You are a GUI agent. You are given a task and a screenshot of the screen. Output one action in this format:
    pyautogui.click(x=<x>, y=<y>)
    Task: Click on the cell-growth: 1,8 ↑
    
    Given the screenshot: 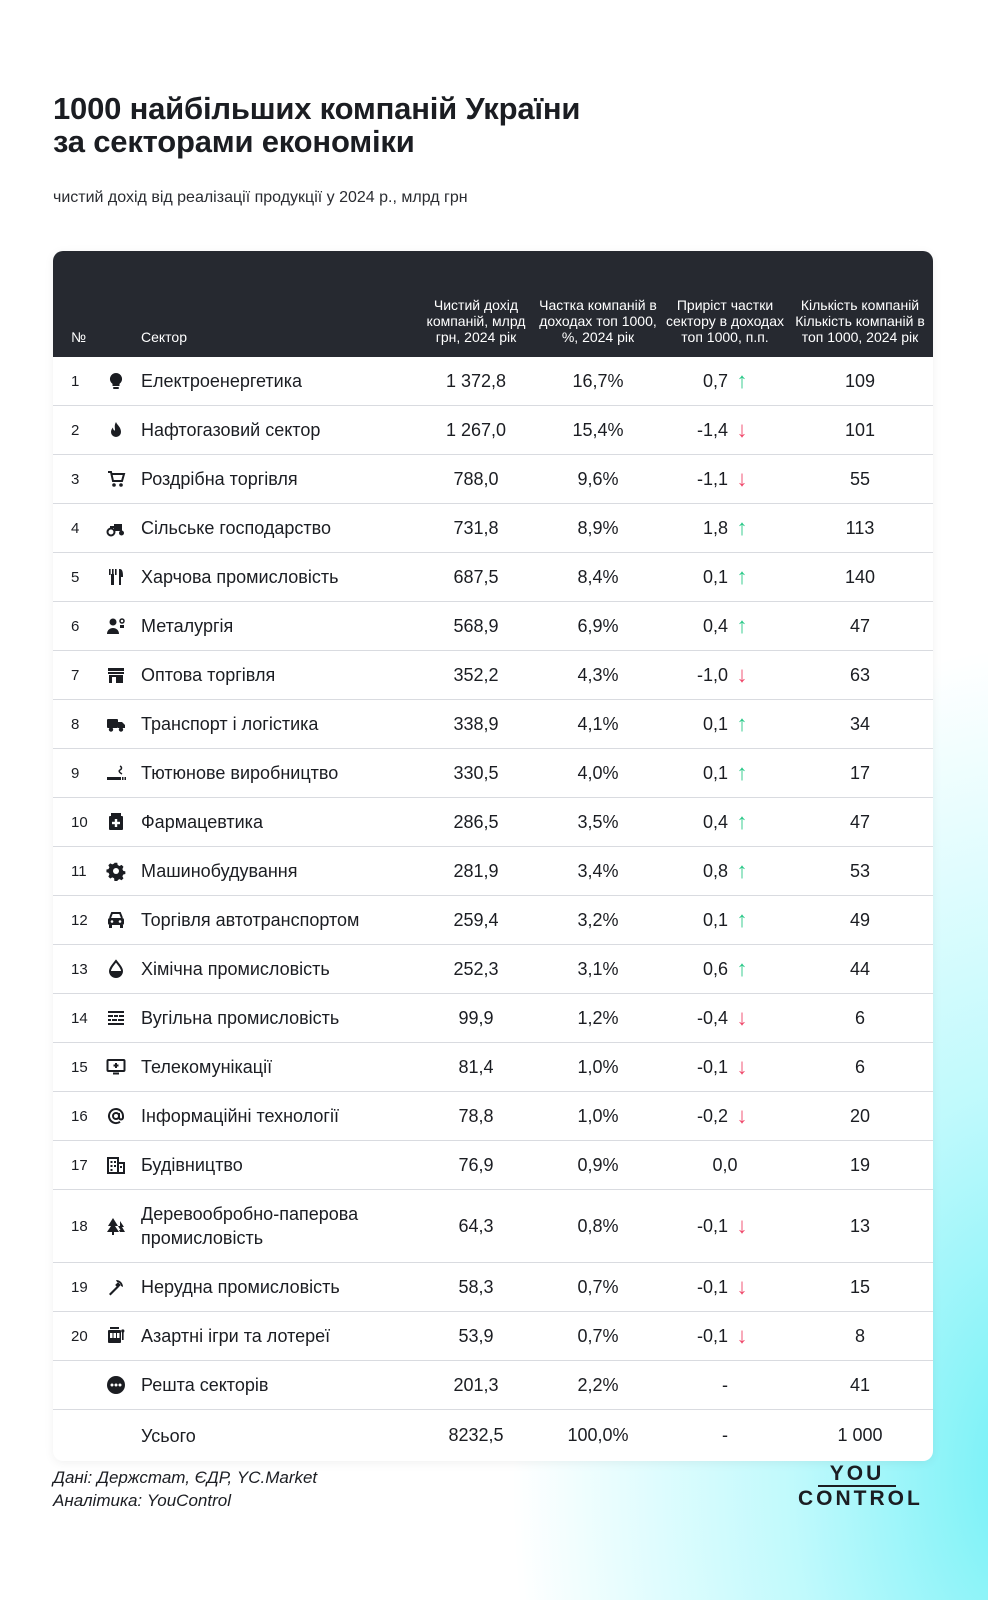 What is the action you would take?
    pyautogui.click(x=725, y=528)
    